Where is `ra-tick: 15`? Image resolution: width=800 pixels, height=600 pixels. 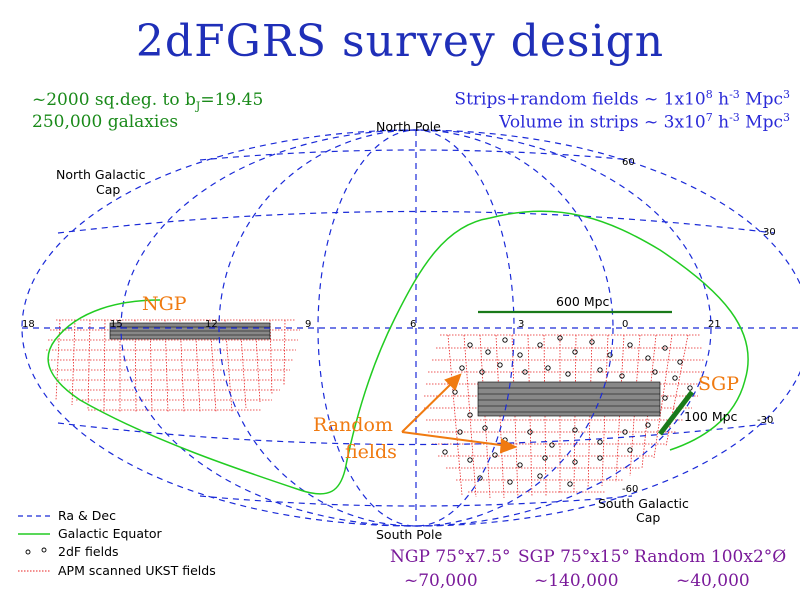 ra-tick: 15 is located at coordinates (116, 324).